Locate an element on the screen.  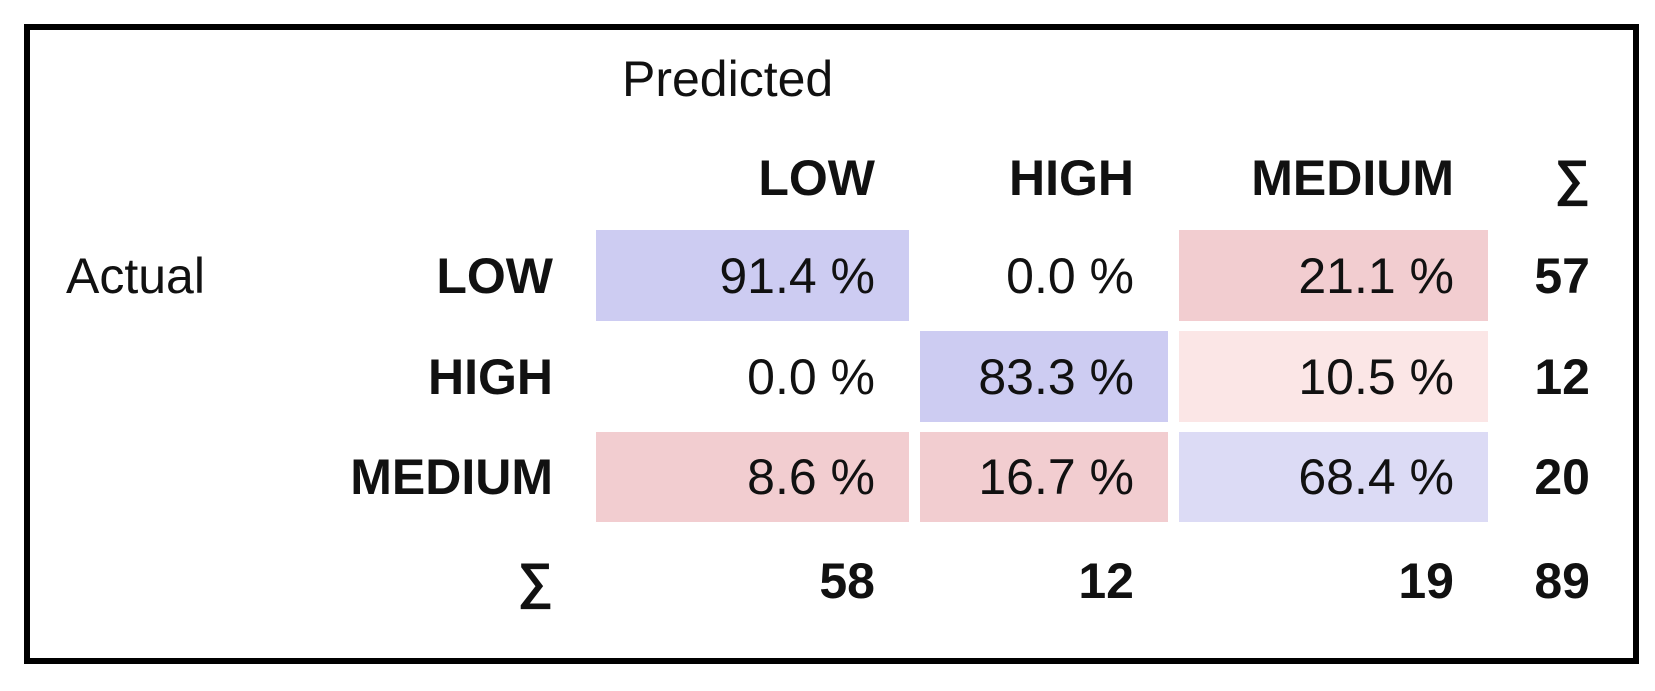
matrix-cell: 10.5 % is located at coordinates (1333, 376).